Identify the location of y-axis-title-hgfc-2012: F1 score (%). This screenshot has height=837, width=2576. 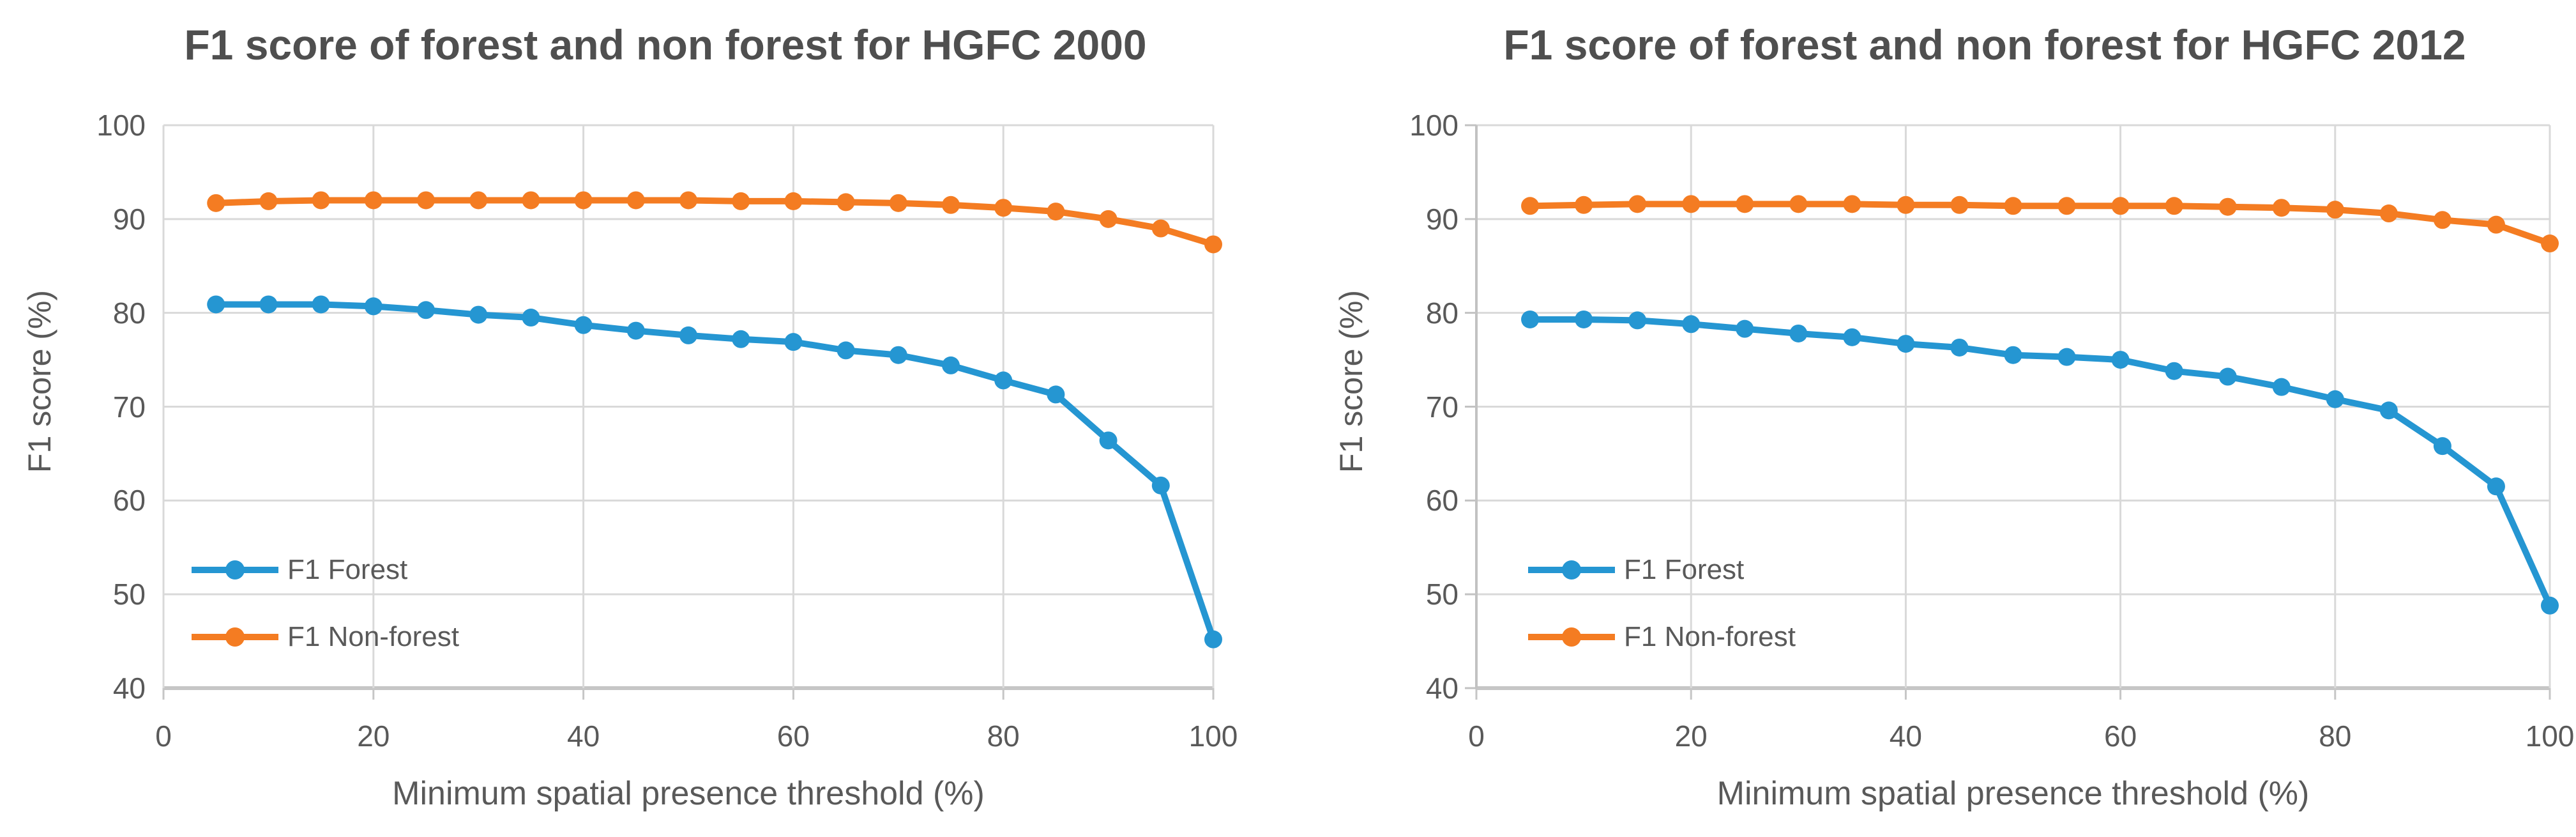
(1351, 381).